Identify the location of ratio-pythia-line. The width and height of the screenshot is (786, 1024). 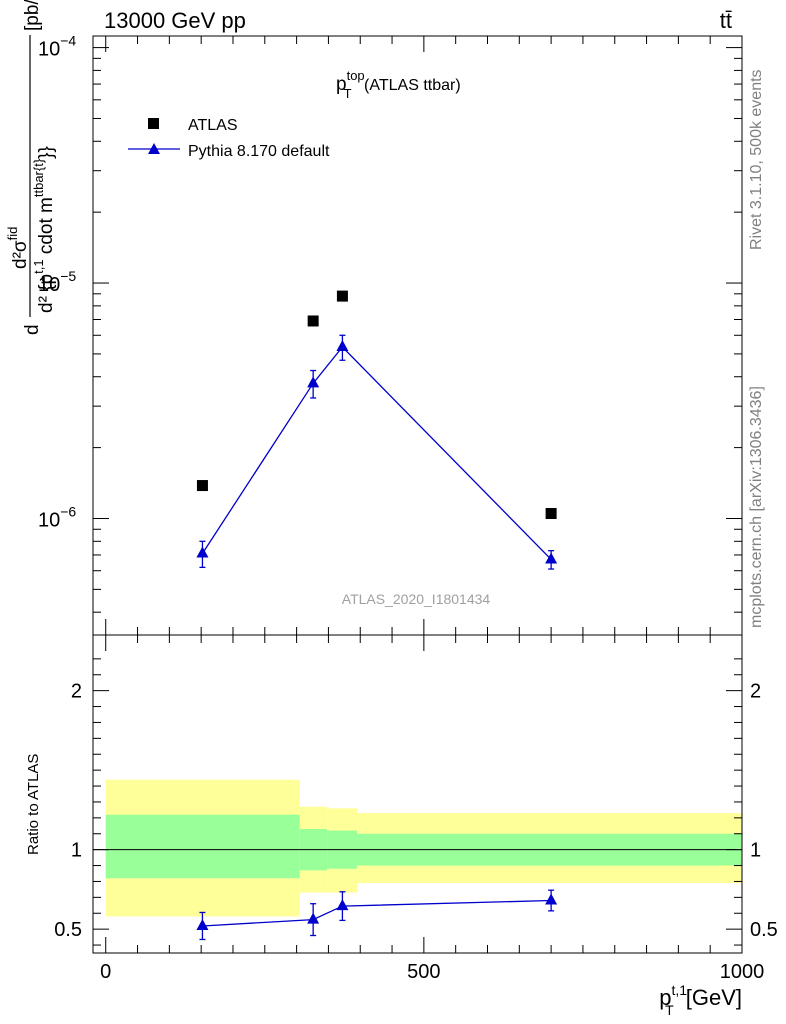
(377, 913).